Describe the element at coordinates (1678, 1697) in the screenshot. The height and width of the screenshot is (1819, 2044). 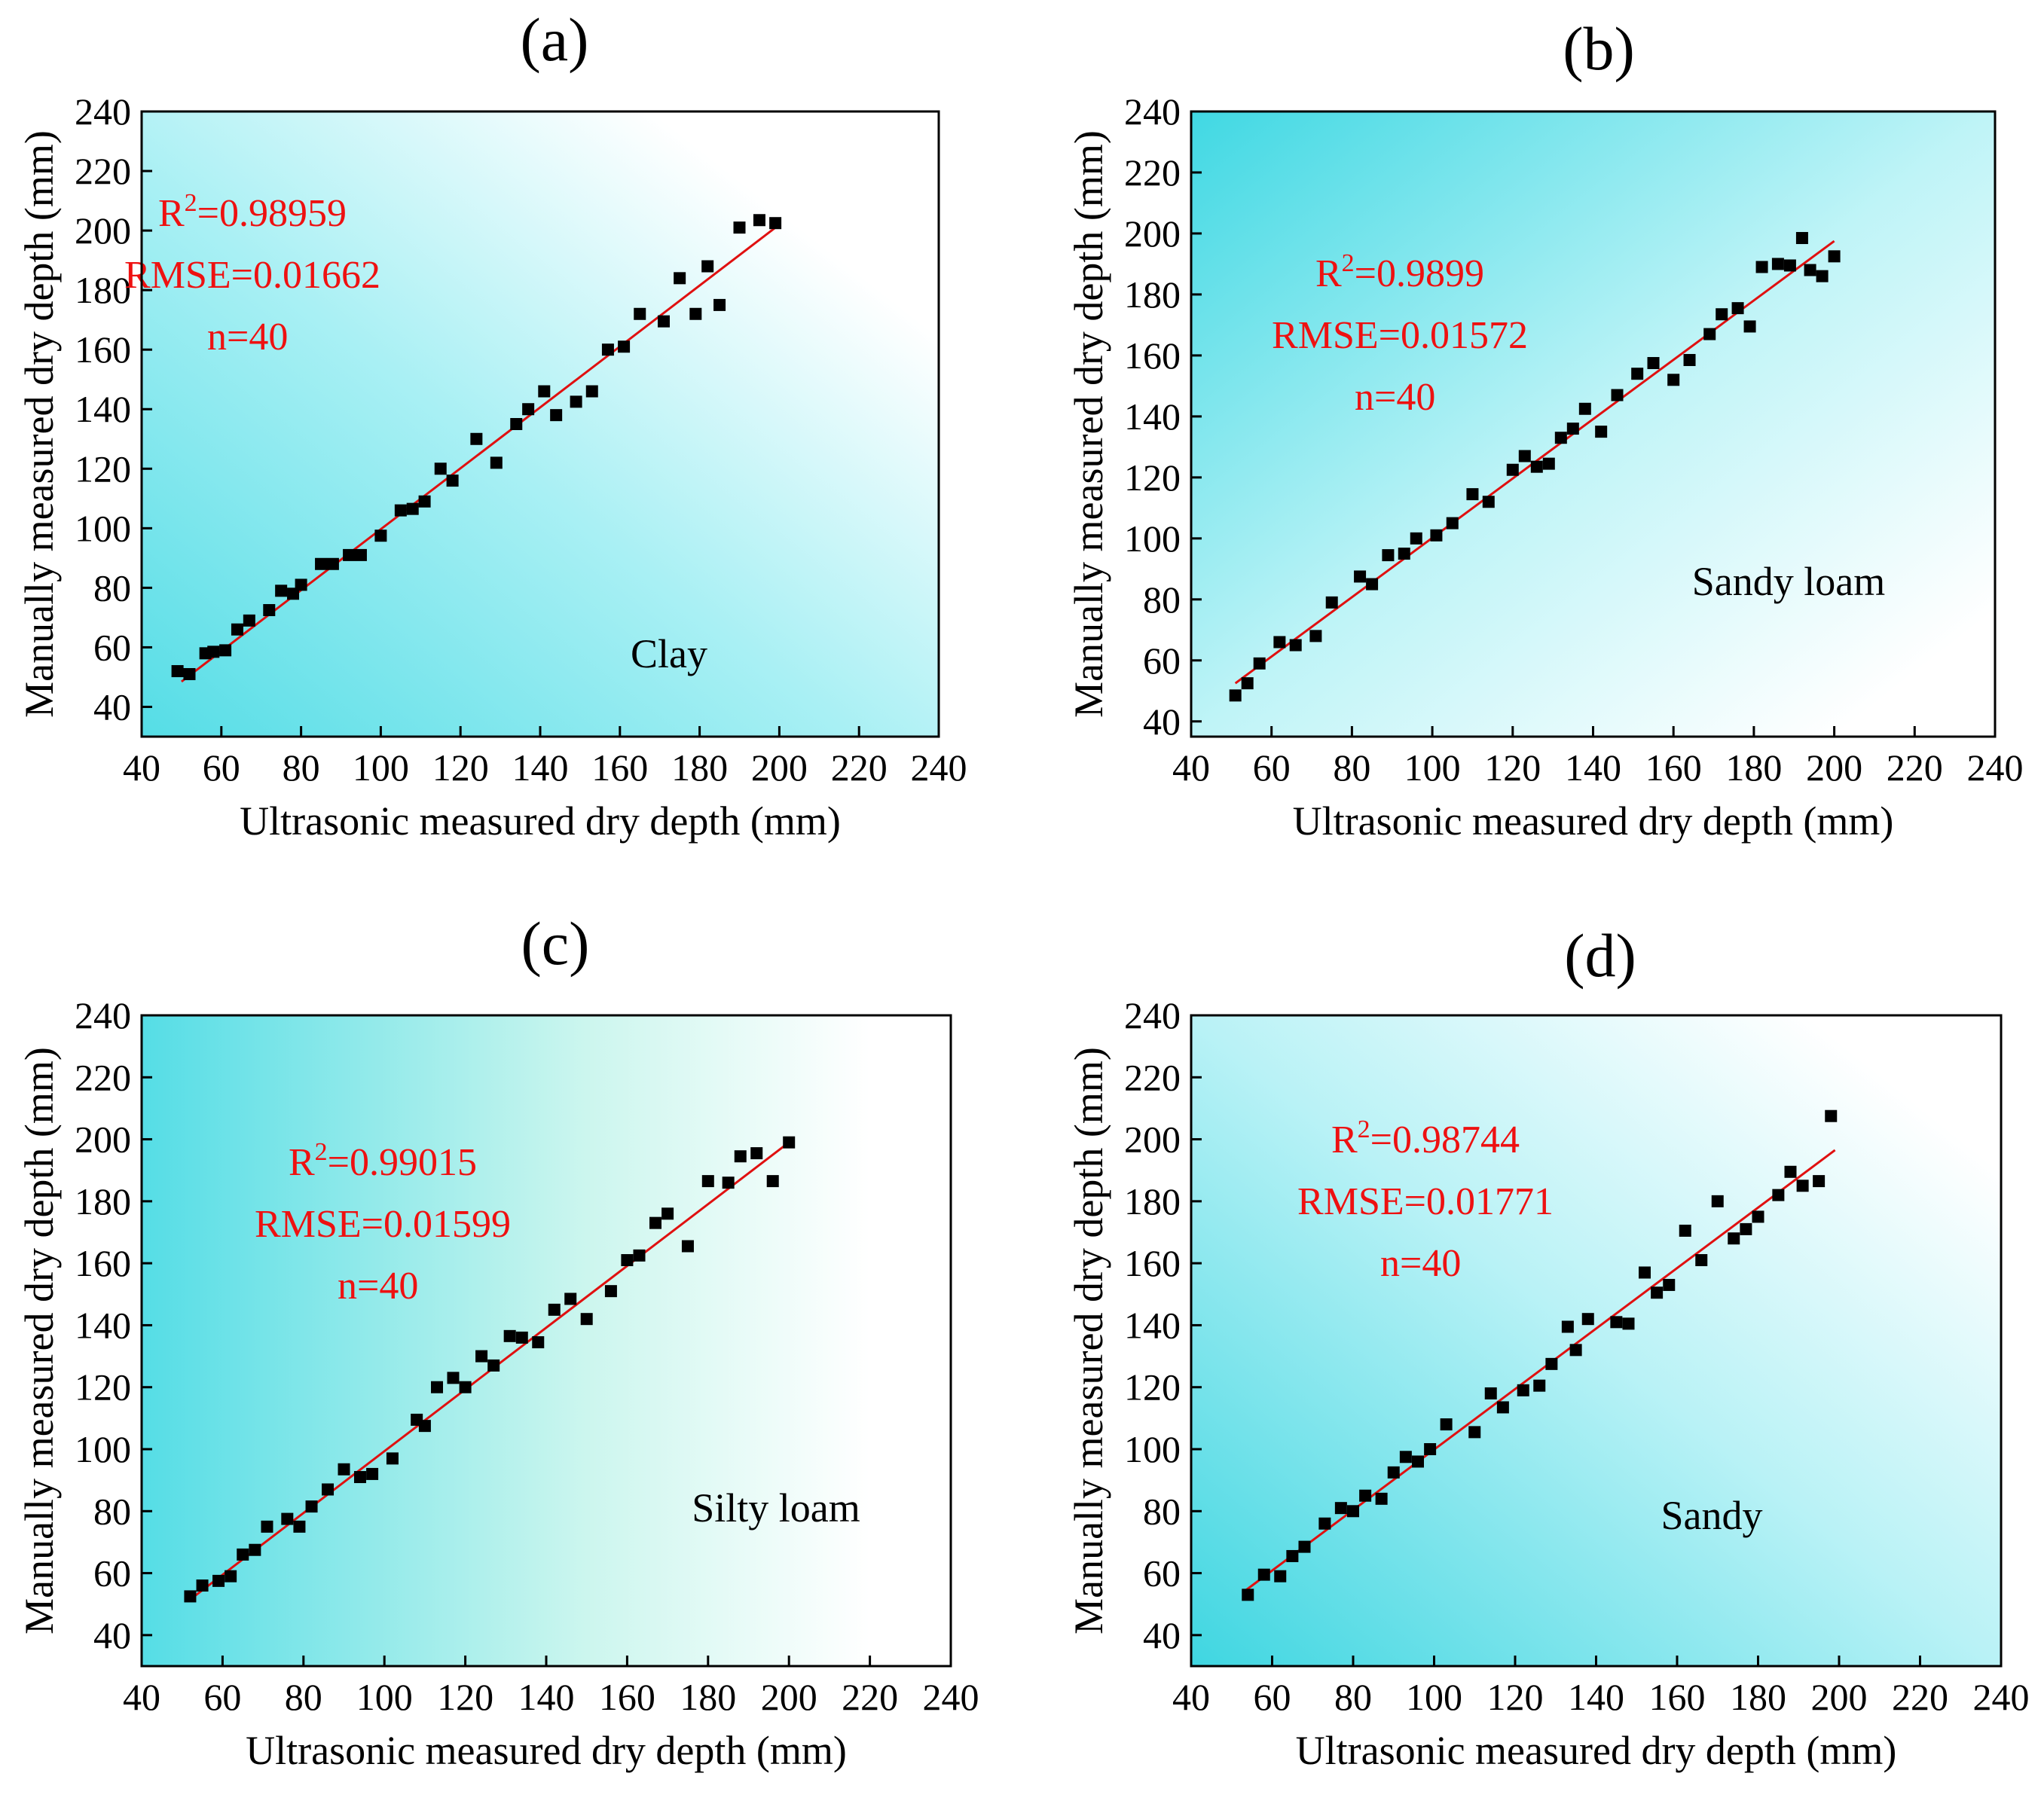
I see `x-tick-label: 160` at that location.